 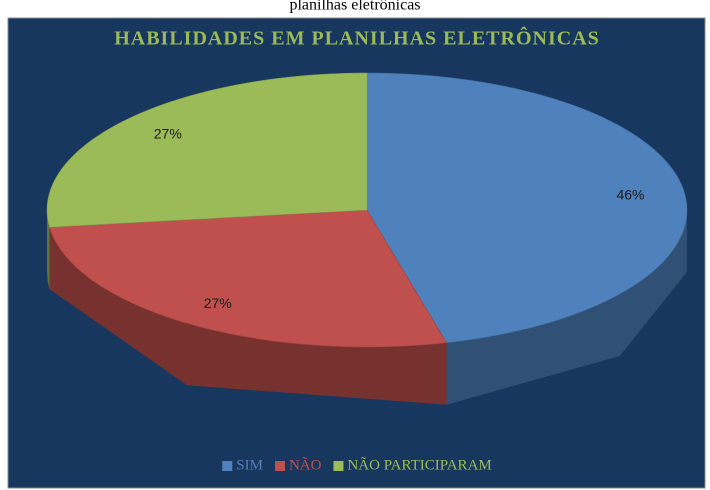 What do you see at coordinates (354, 7) in the screenshot?
I see `caption: planilhas eletrônicas` at bounding box center [354, 7].